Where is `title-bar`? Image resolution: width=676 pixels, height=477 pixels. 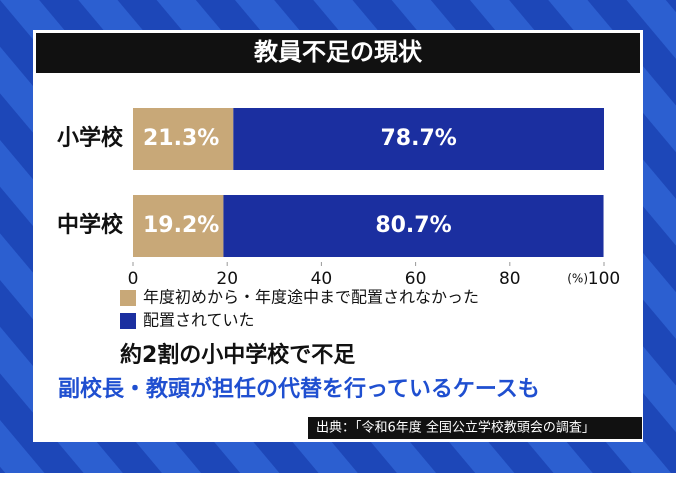
title-bar is located at coordinates (338, 53).